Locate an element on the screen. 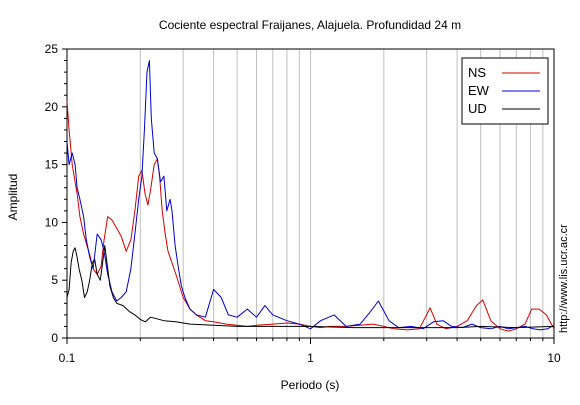  x-tick-label: 1 is located at coordinates (310, 358).